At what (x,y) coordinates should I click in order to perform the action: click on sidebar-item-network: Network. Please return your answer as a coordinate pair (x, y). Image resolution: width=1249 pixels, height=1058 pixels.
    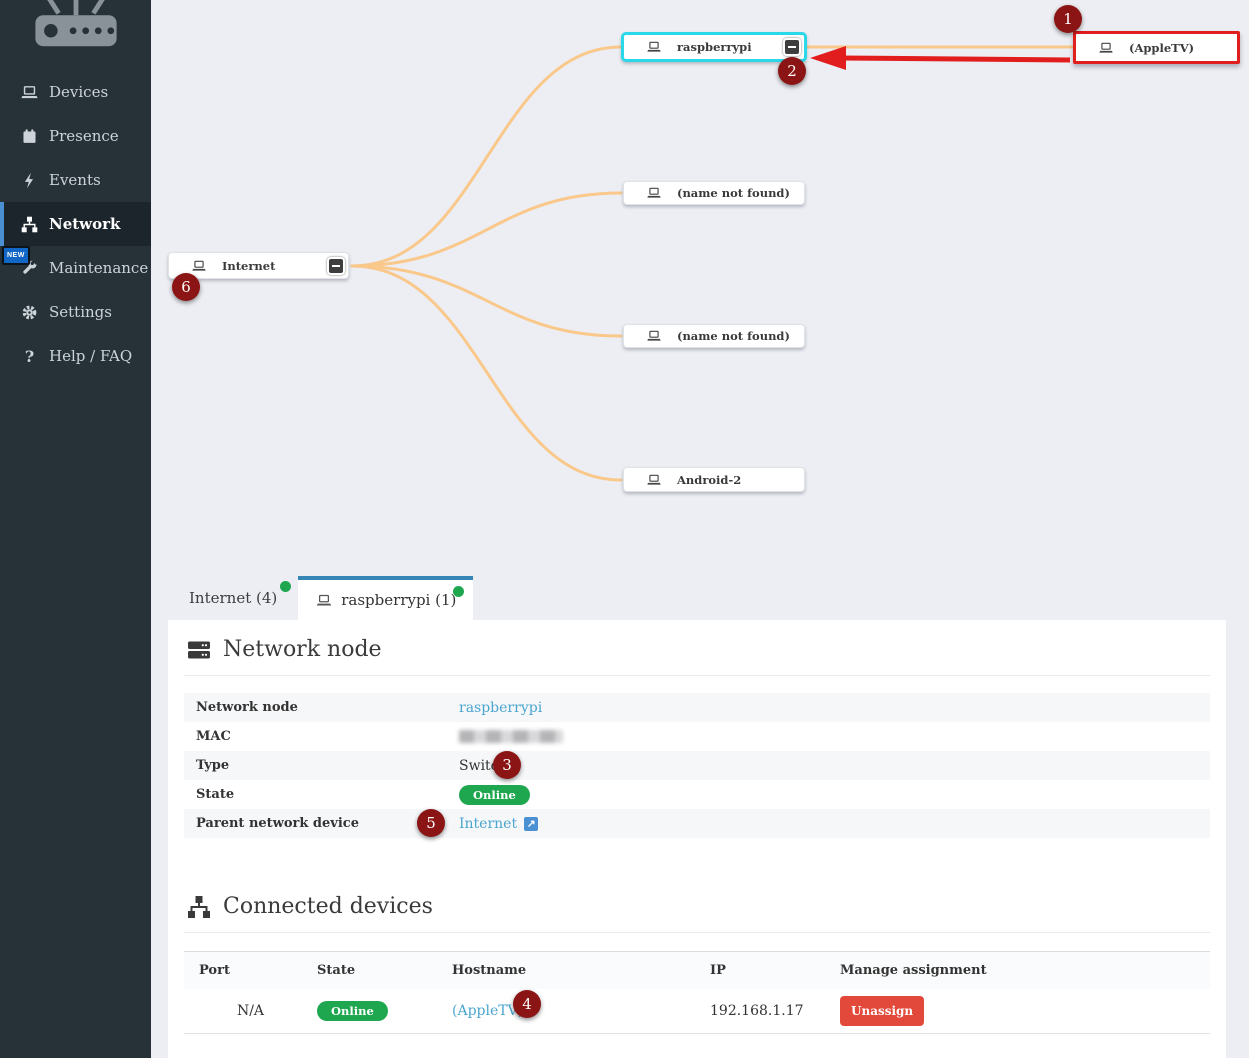
    Looking at the image, I should click on (75, 224).